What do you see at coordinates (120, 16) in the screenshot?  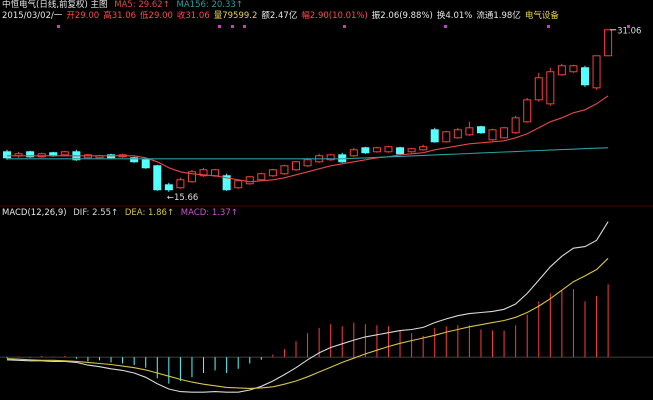 I see `quote-field: 高31.06` at bounding box center [120, 16].